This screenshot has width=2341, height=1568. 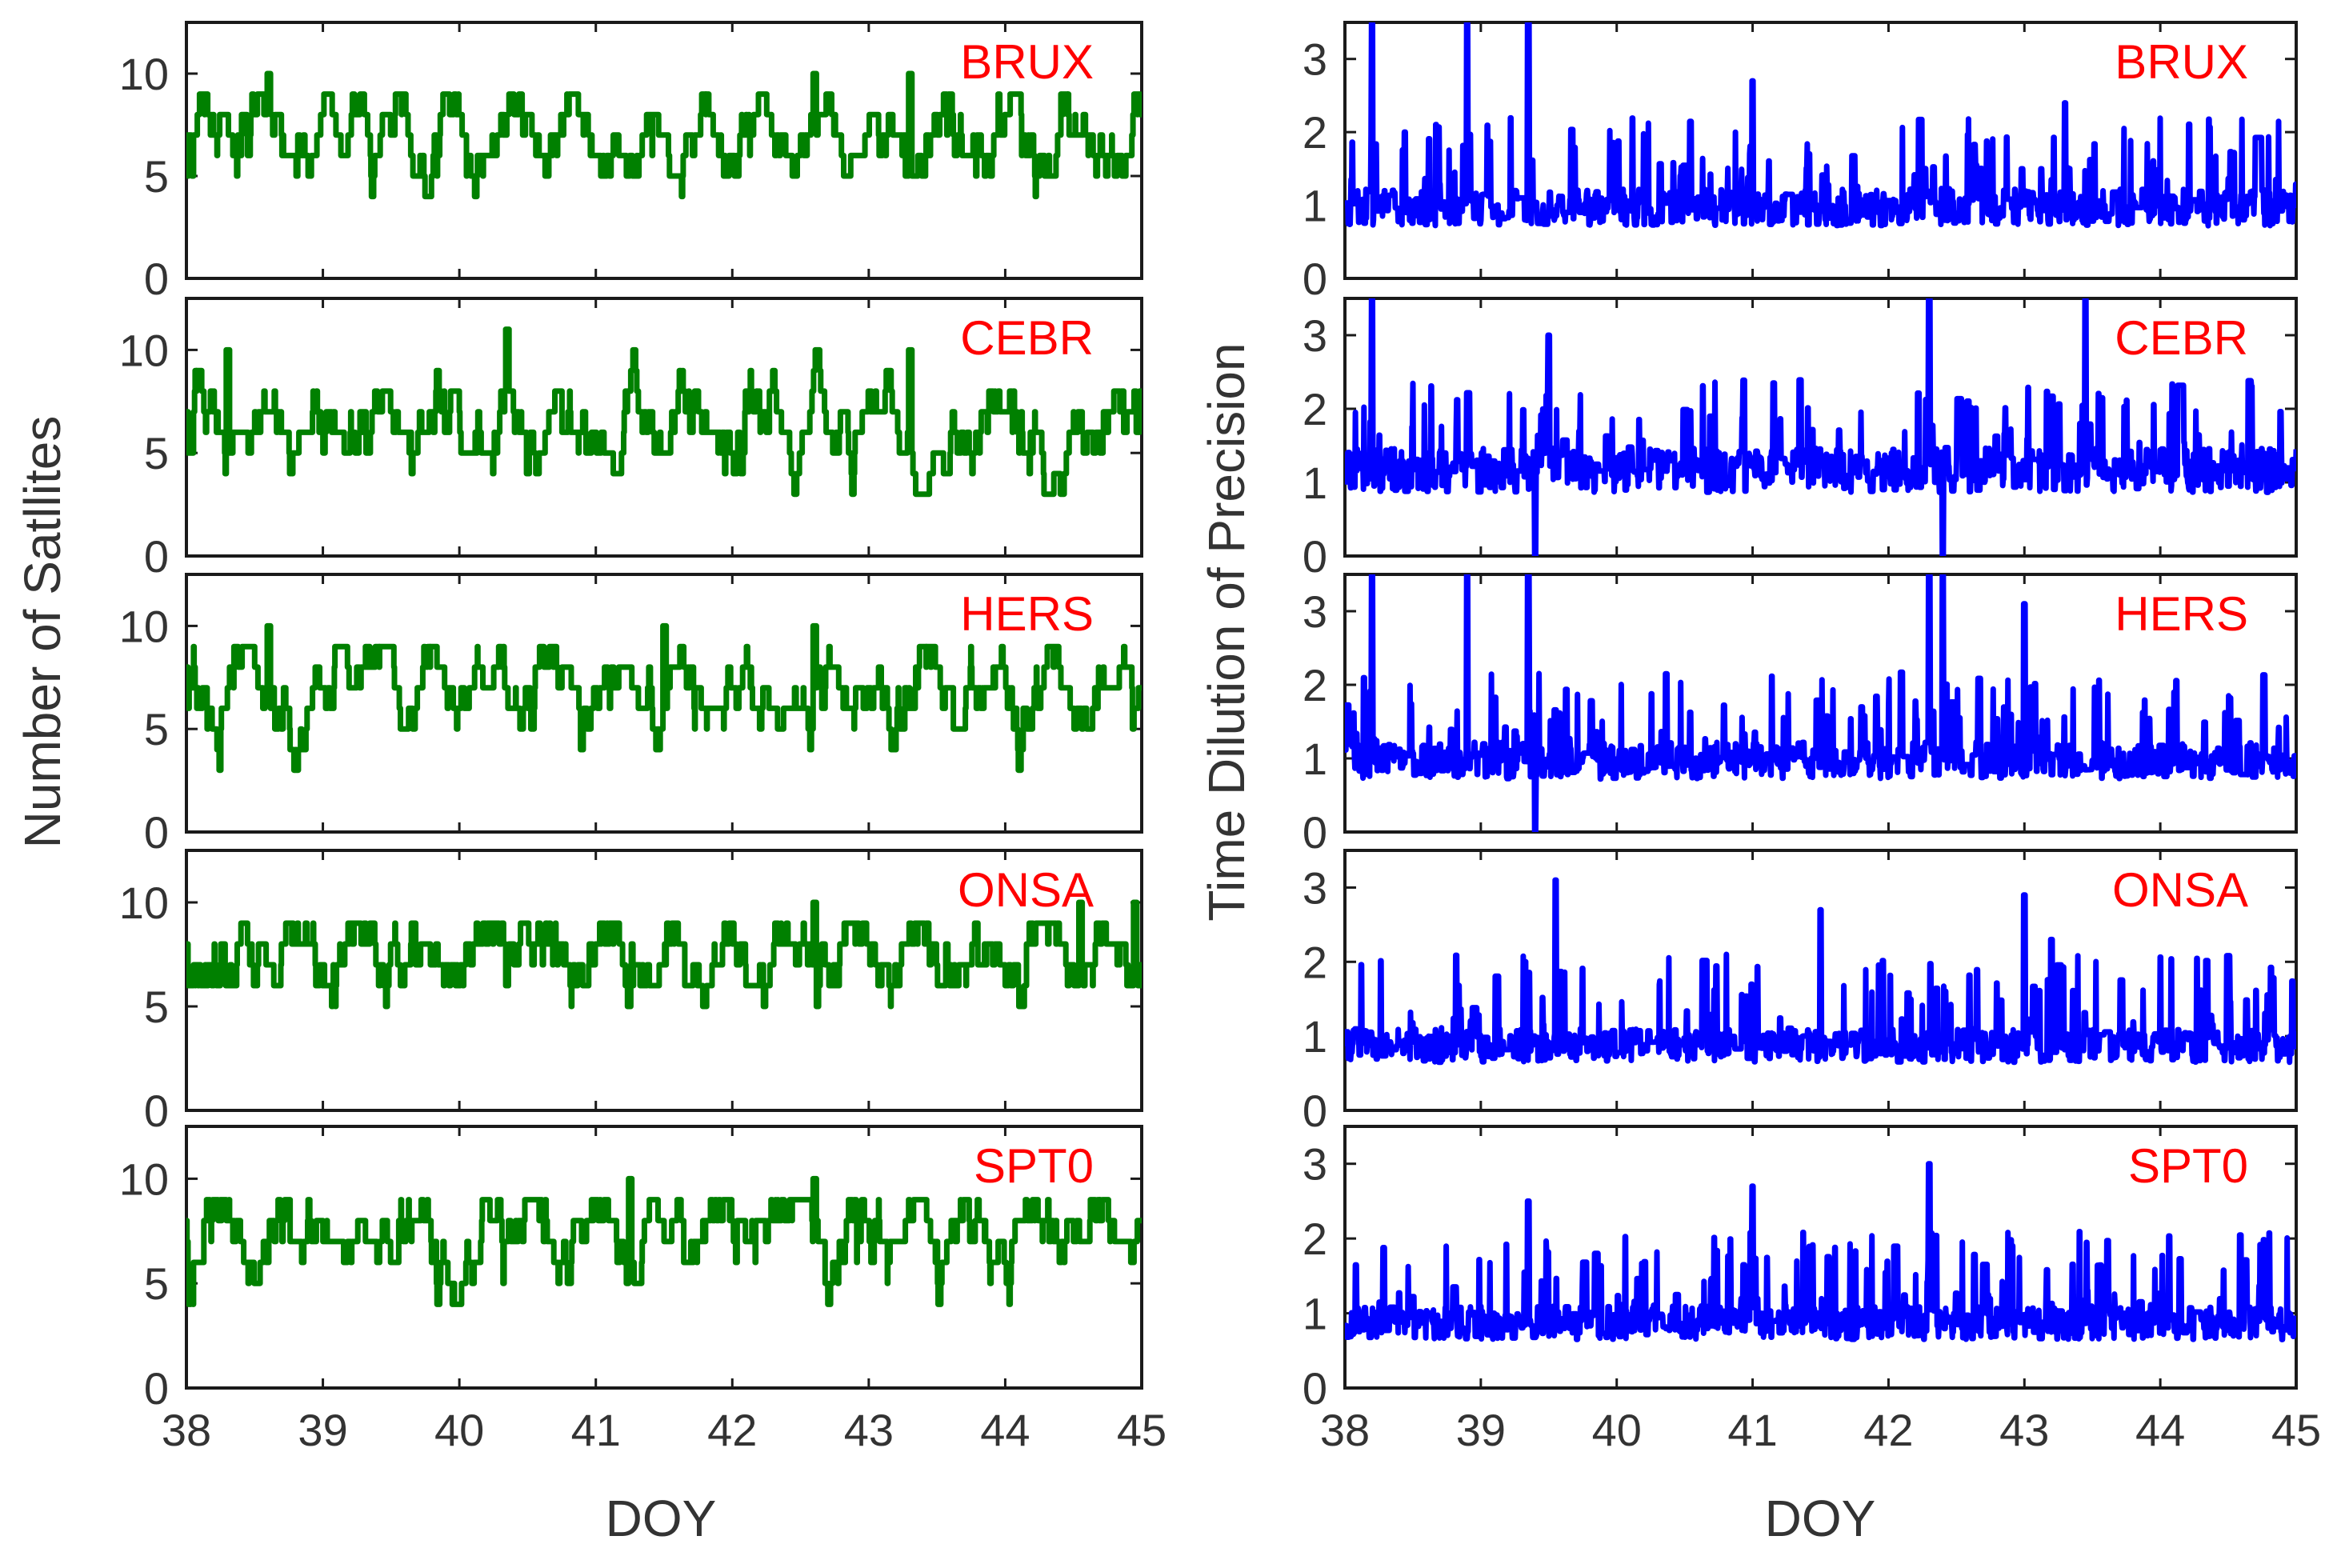 What do you see at coordinates (596, 1430) in the screenshot?
I see `satellites-xtick-label: 41` at bounding box center [596, 1430].